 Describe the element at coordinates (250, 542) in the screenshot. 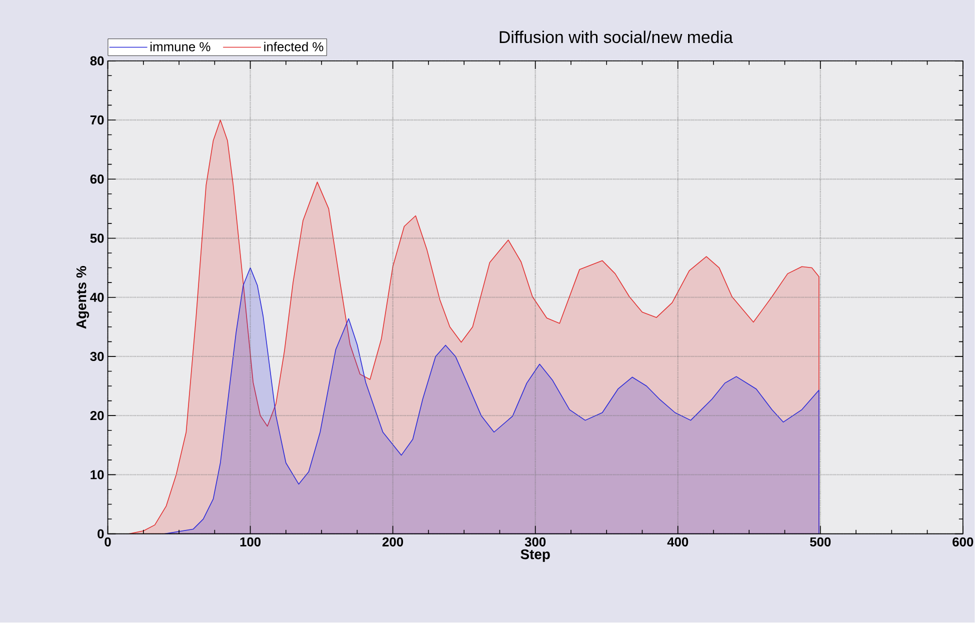

I see `x-tick-label: 100` at that location.